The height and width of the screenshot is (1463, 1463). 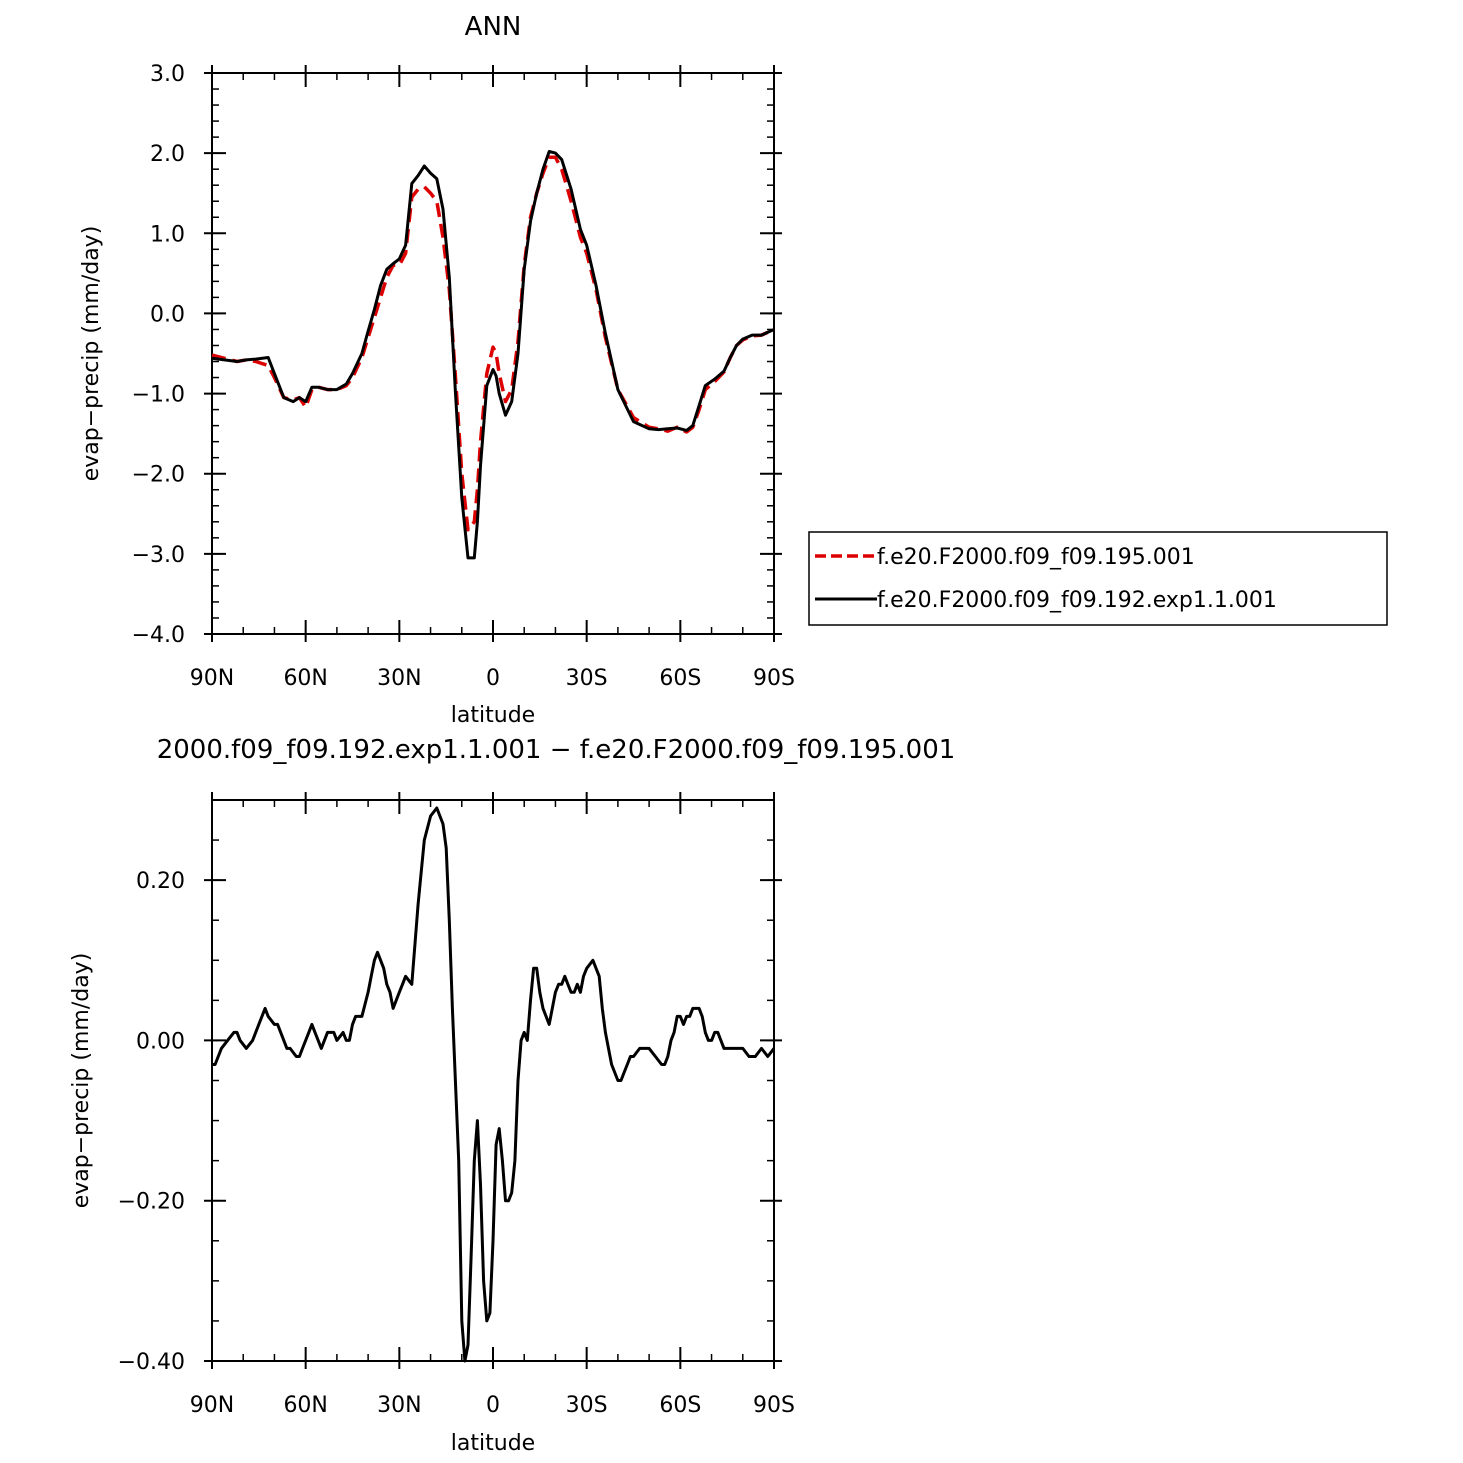 I want to click on chart-title: ANN, so click(x=493, y=27).